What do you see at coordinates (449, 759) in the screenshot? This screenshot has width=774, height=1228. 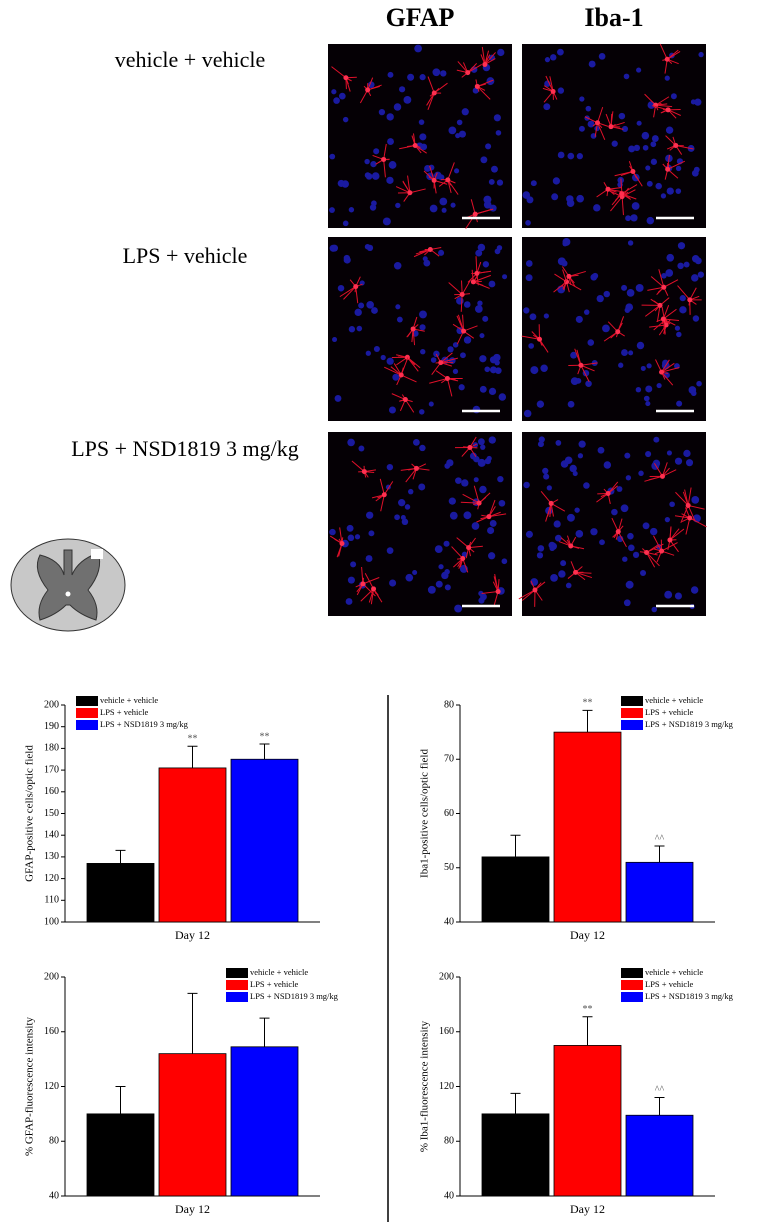 I see `y-tick-label: 70` at bounding box center [449, 759].